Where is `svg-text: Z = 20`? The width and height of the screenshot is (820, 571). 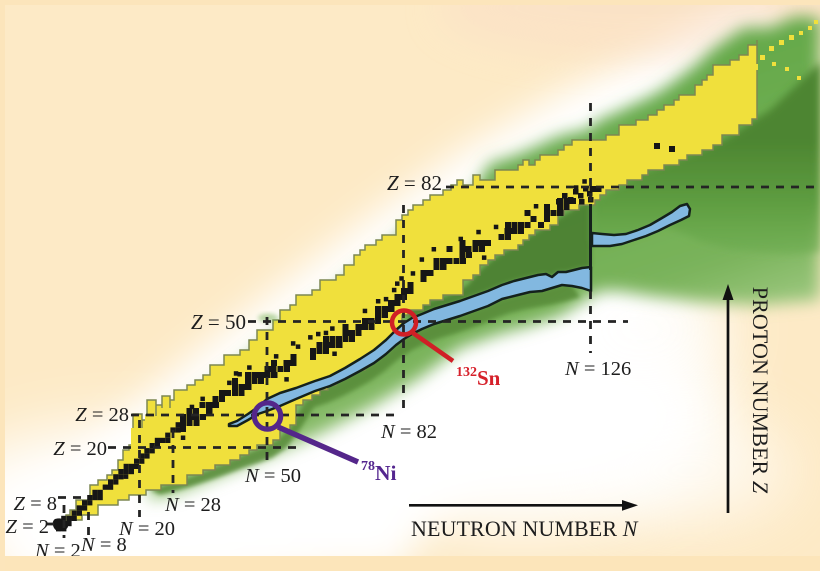
svg-text: Z = 20 is located at coordinates (80, 449).